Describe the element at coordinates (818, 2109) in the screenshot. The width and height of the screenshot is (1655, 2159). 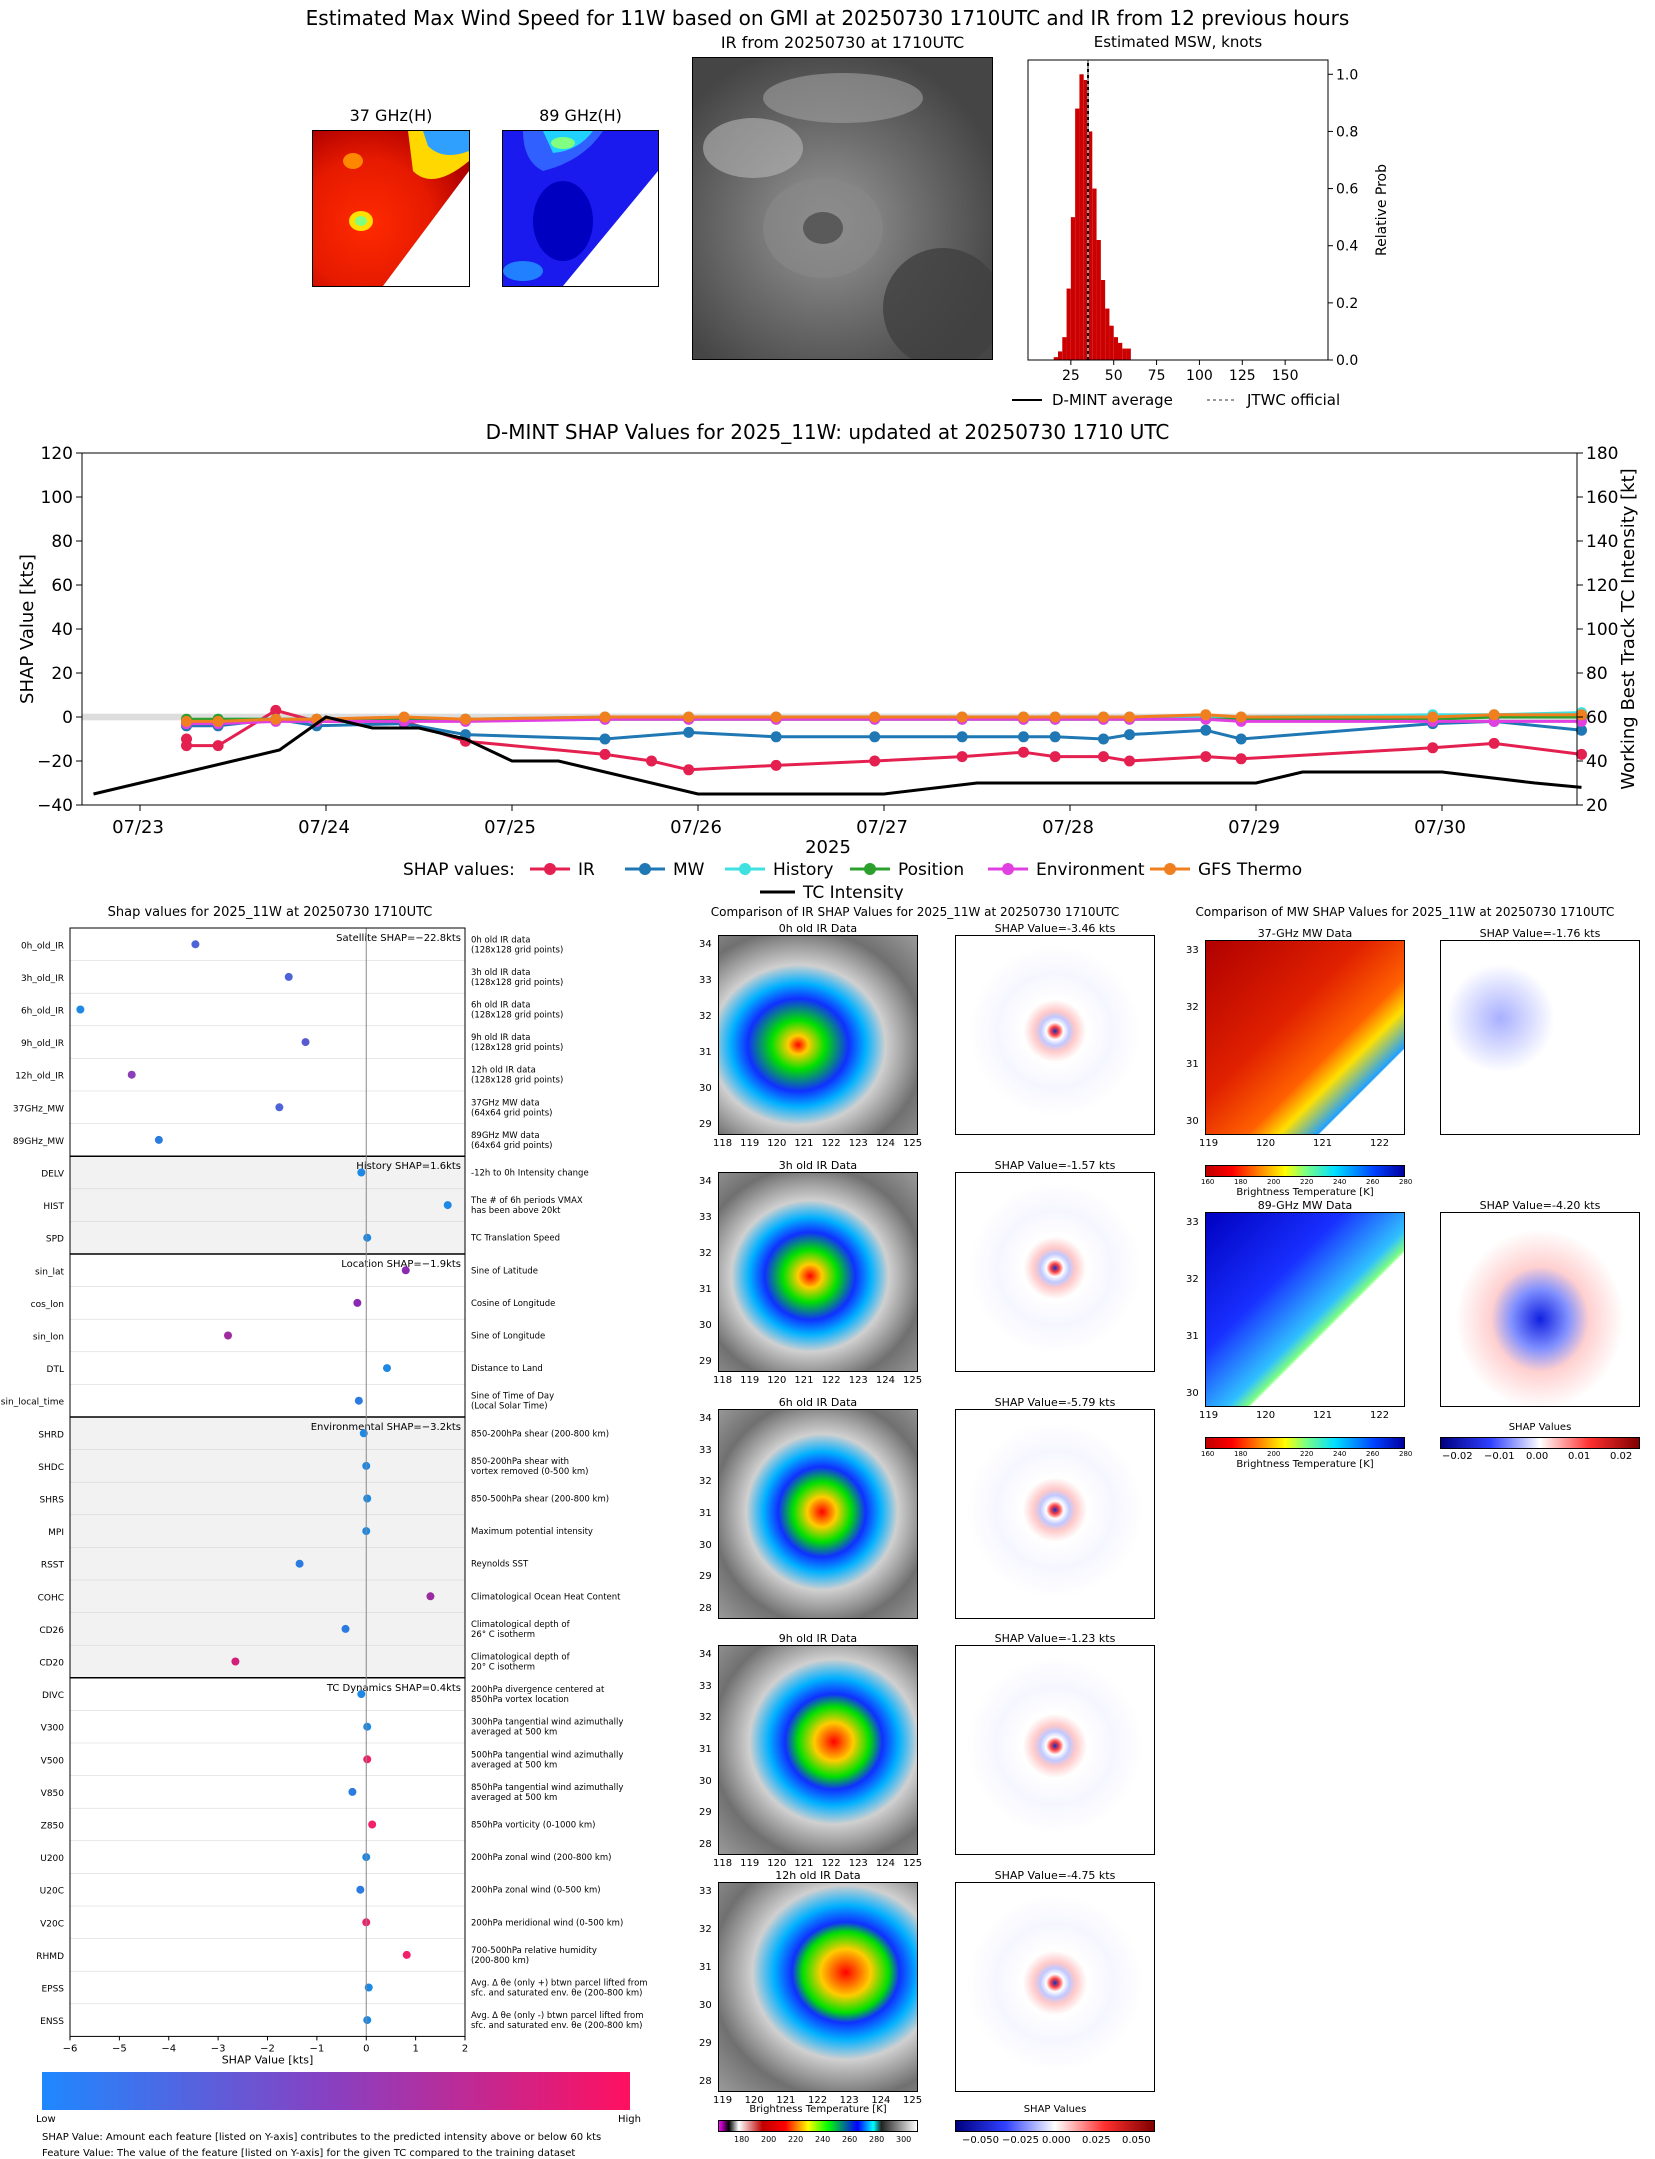
I see `ir-bt-colorbar-label: Brightness Temperature [K]` at that location.